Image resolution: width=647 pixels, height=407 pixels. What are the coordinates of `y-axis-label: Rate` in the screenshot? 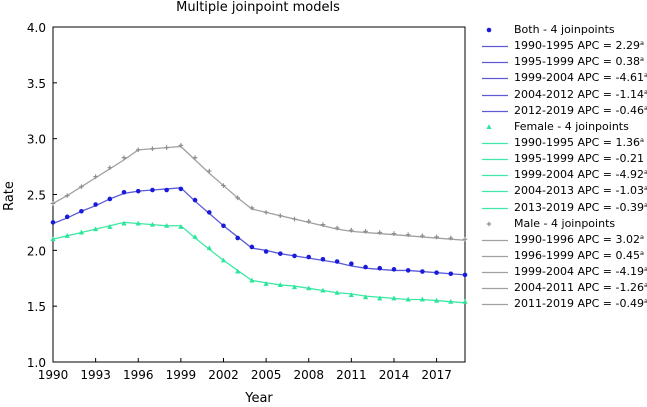 It's located at (9, 196).